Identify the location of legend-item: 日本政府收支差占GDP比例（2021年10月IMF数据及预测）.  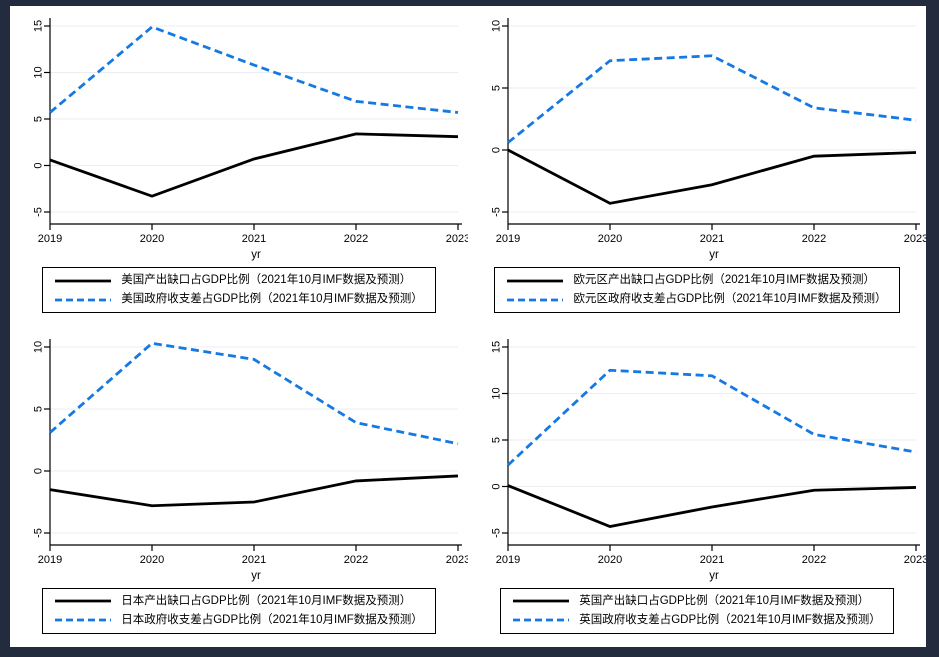
(239, 620).